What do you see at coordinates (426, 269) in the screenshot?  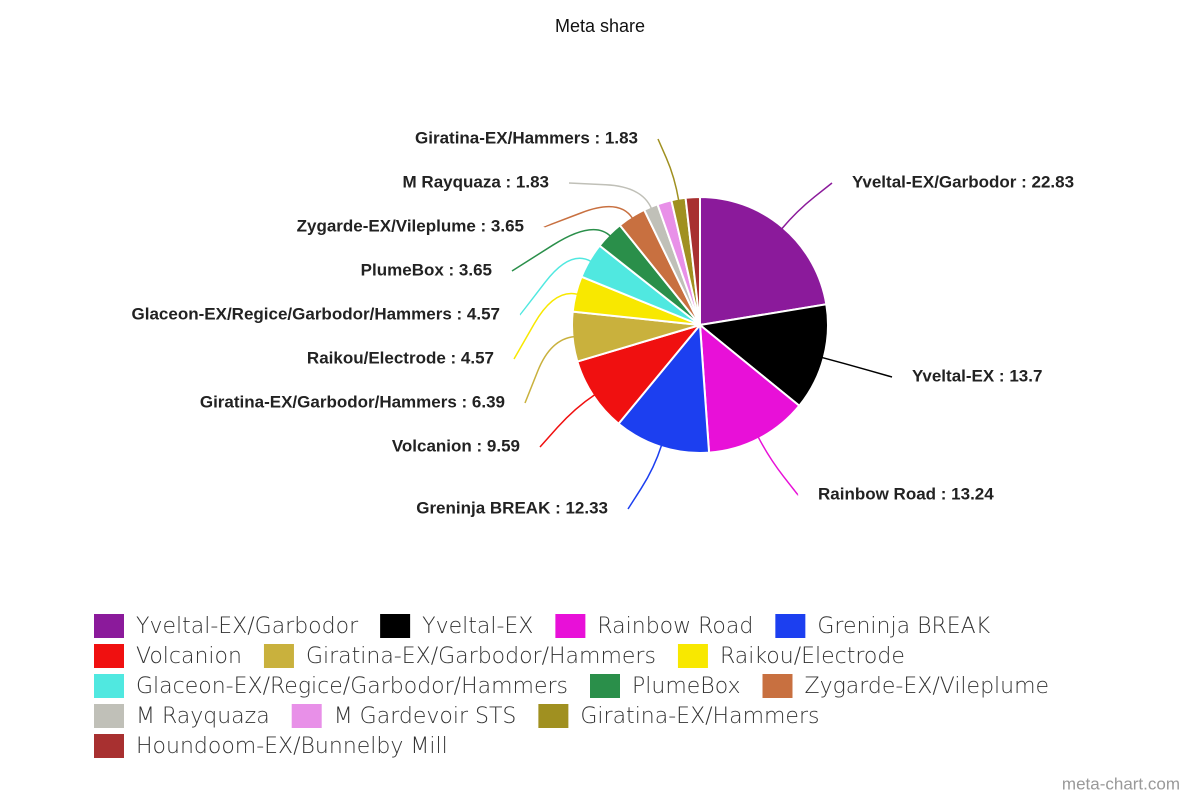 I see `data-label: PlumeBox : 3.65` at bounding box center [426, 269].